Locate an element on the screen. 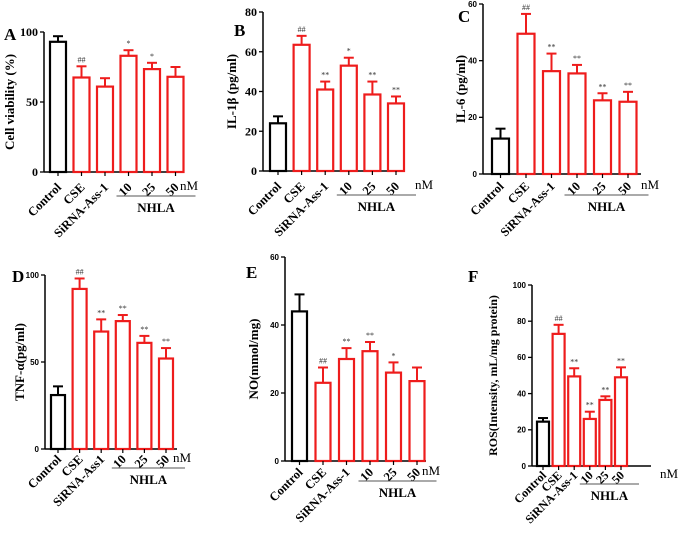  panel-letter-c: C is located at coordinates (464, 16).